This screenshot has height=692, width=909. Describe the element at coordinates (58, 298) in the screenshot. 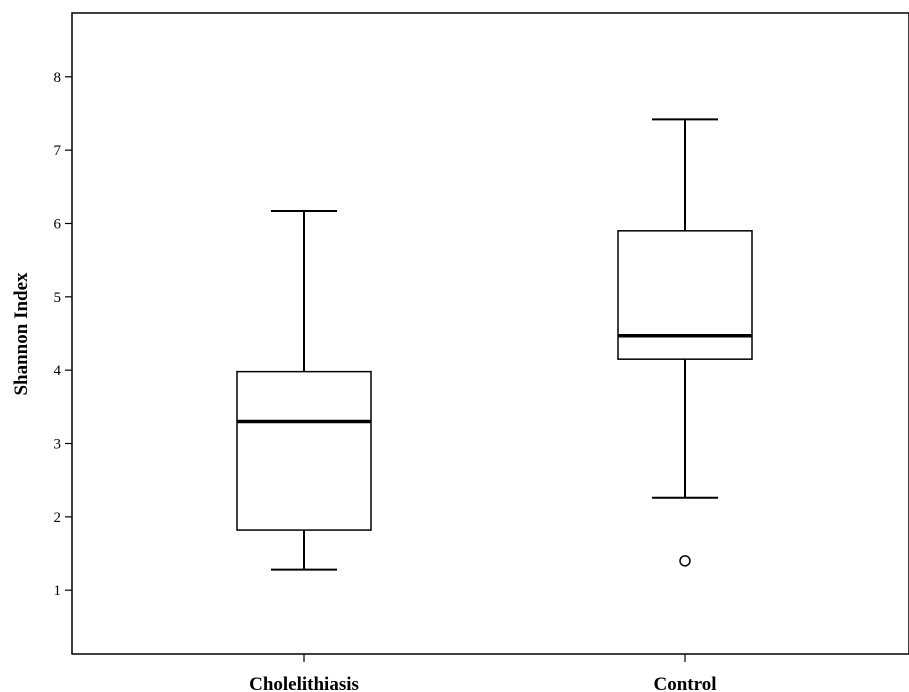

I see `y-tick-label: 5` at that location.